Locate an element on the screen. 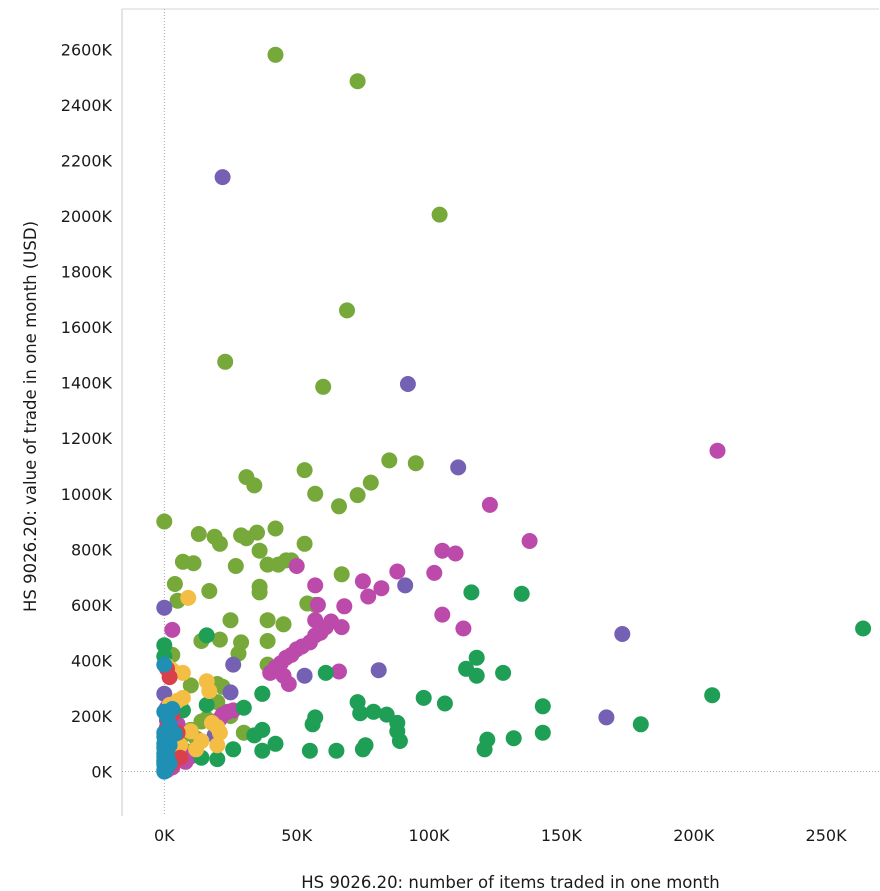 The height and width of the screenshot is (891, 880). y-tick-label: 800K is located at coordinates (92, 549).